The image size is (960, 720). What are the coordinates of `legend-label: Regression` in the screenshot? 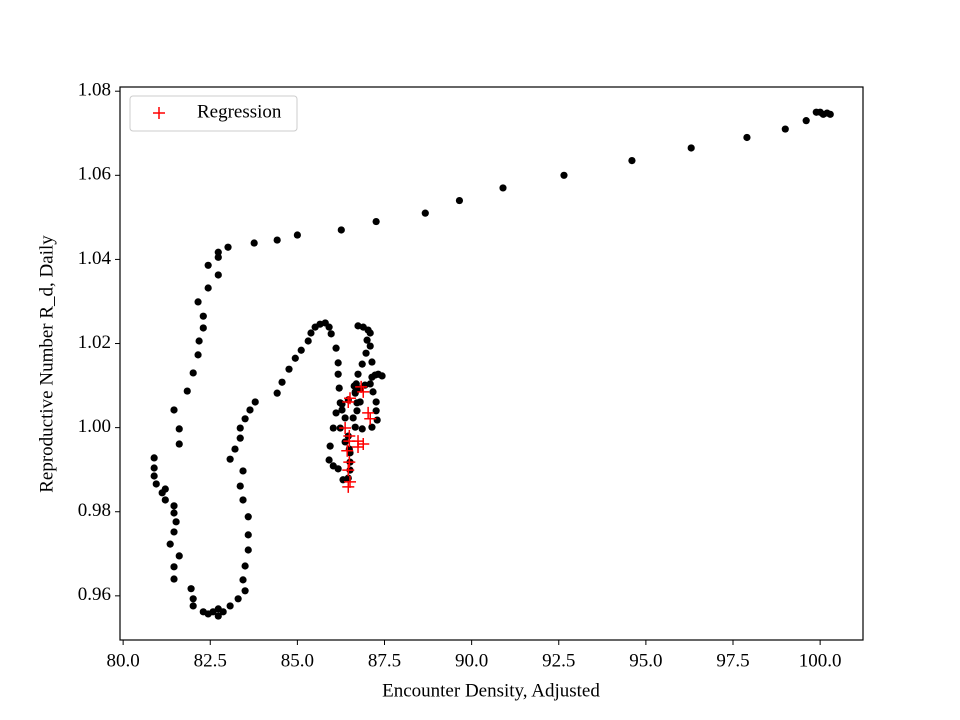 It's located at (239, 111).